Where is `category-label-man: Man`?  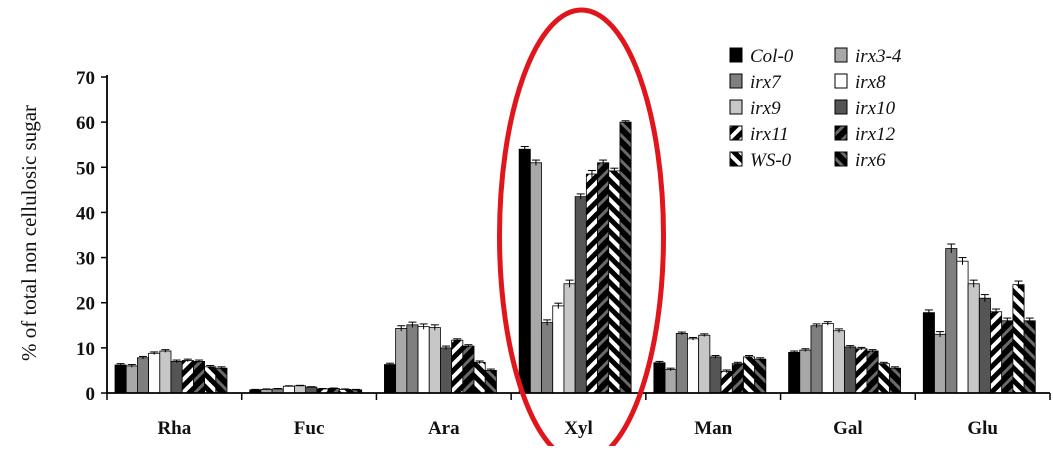 category-label-man: Man is located at coordinates (713, 428).